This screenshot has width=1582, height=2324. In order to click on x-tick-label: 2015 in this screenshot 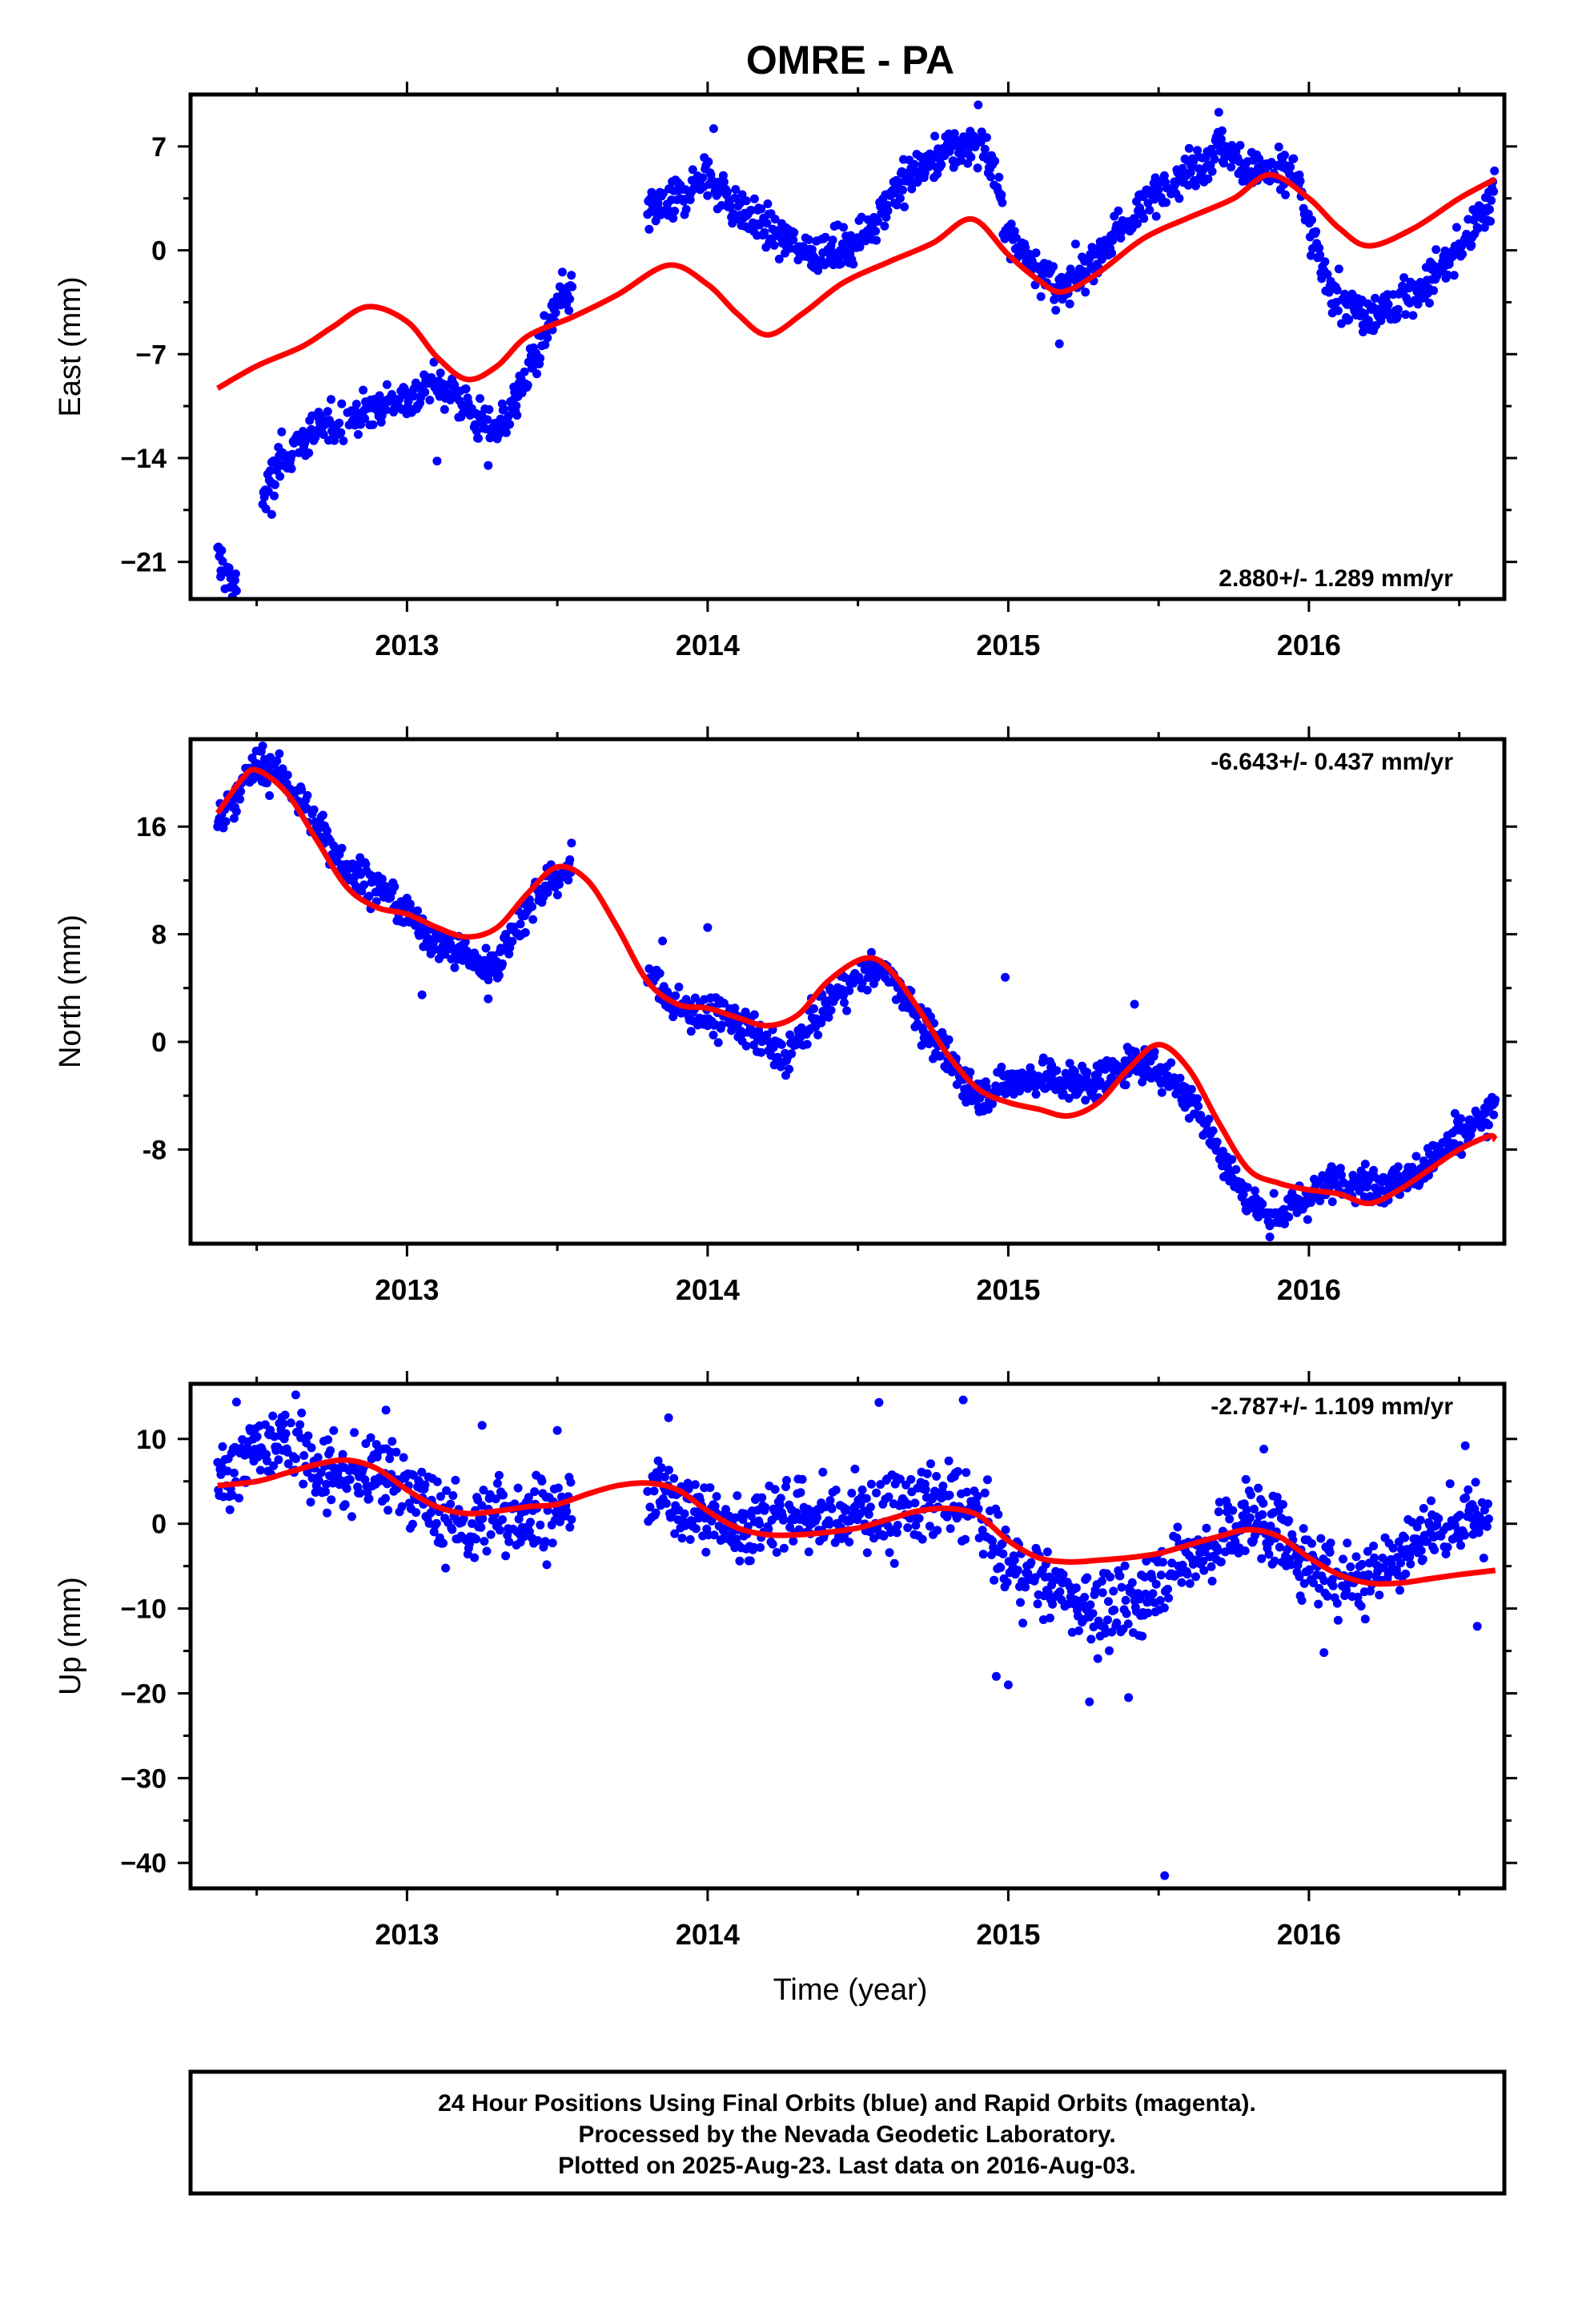, I will do `click(1008, 1934)`.